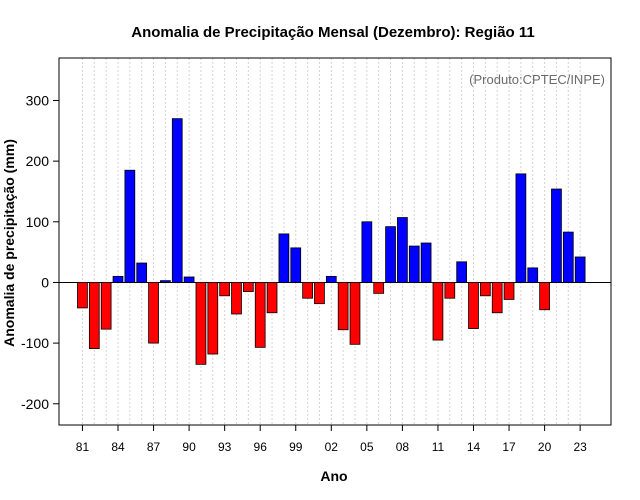 The image size is (640, 500). Describe the element at coordinates (82, 295) in the screenshot. I see `bar-1981` at that location.